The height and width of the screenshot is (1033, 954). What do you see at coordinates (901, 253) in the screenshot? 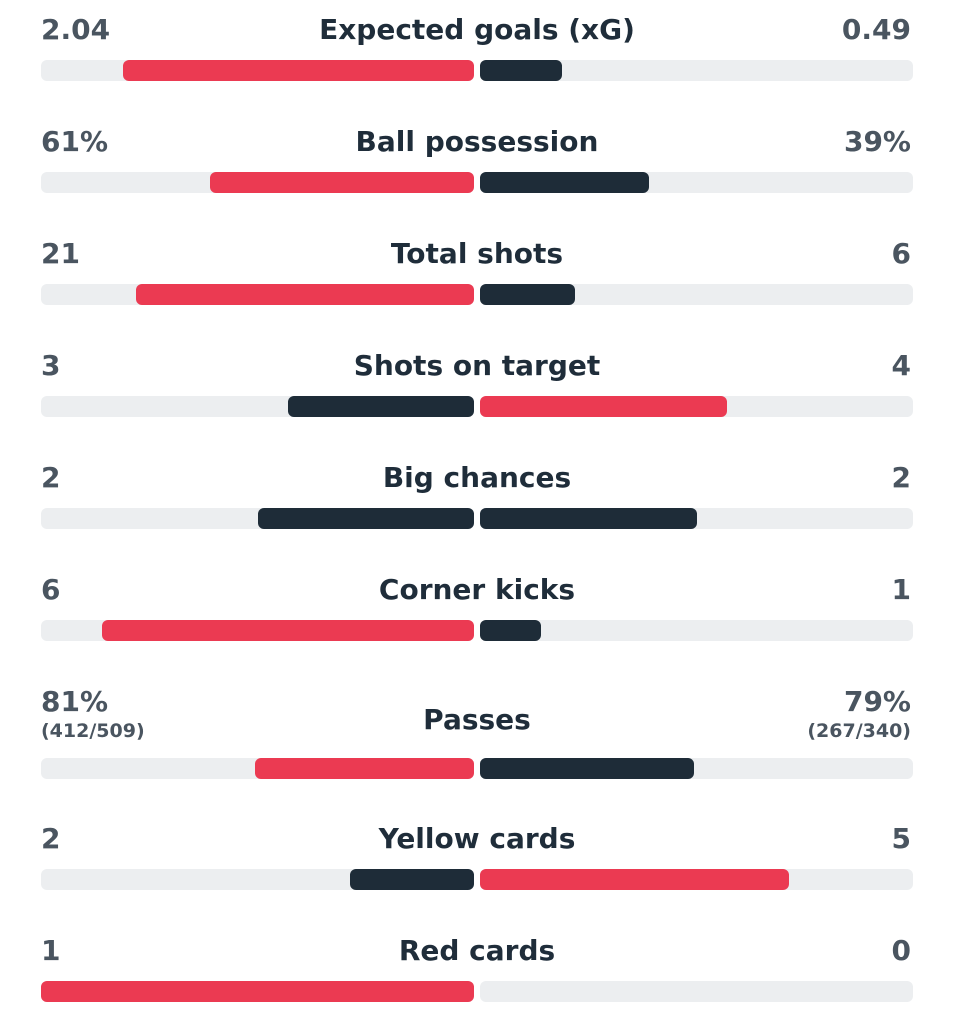
I see `away-value: 6` at bounding box center [901, 253].